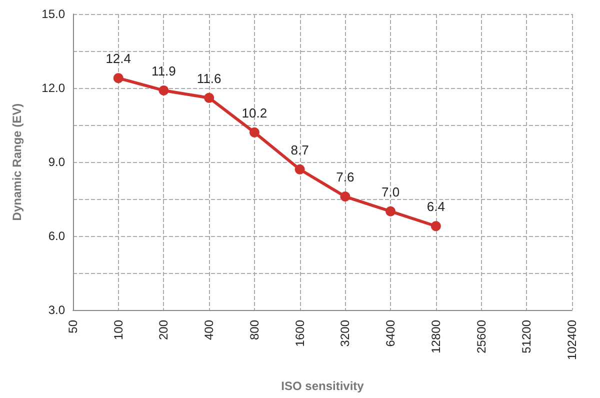  Describe the element at coordinates (164, 70) in the screenshot. I see `text: 11.9` at that location.